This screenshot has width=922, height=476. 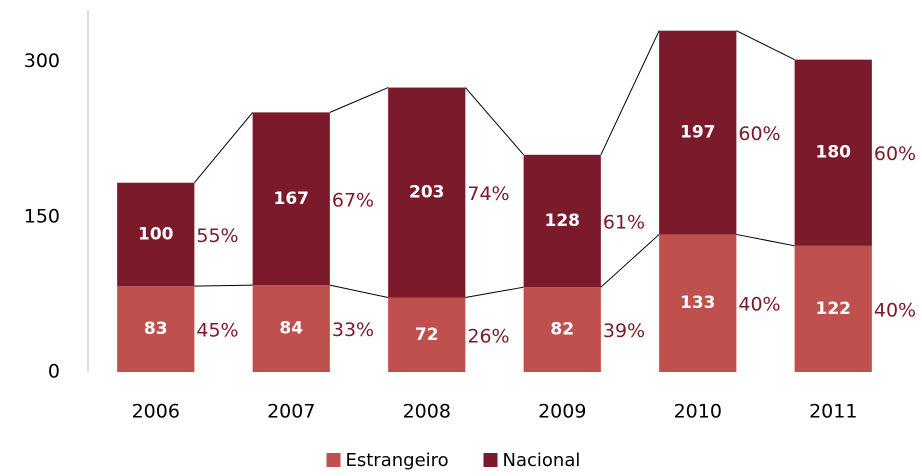 What do you see at coordinates (291, 412) in the screenshot?
I see `x-tick-label: 2007` at bounding box center [291, 412].